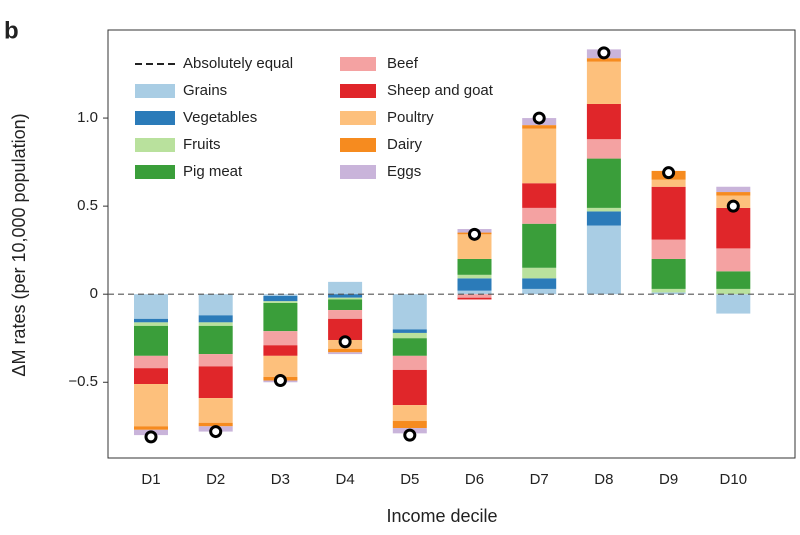 This screenshot has height=535, width=800. I want to click on legend-label: Sheep and goat, so click(440, 90).